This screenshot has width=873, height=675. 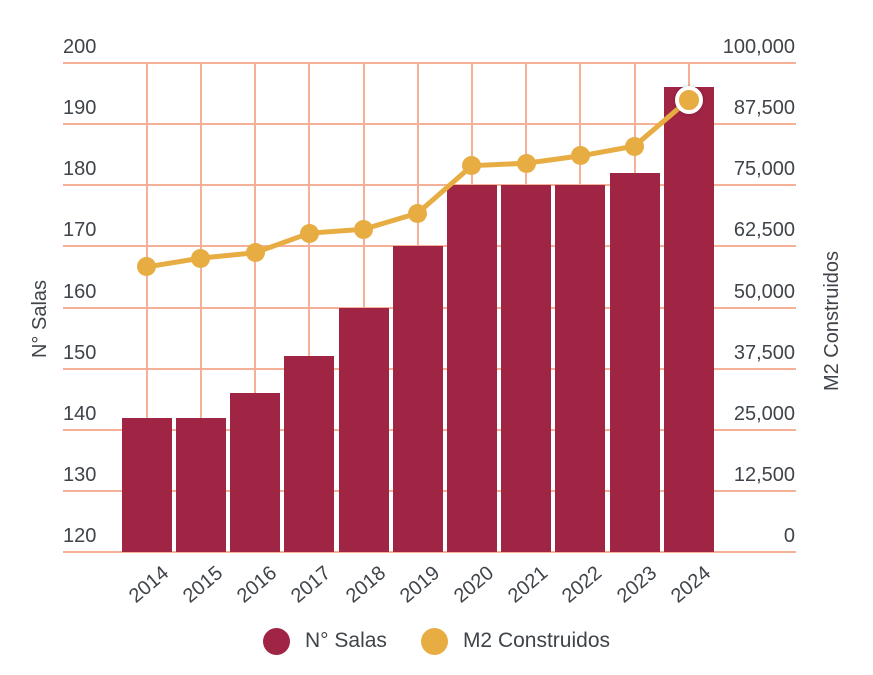 I want to click on y-axis-tick-right: 87,500, so click(x=764, y=108).